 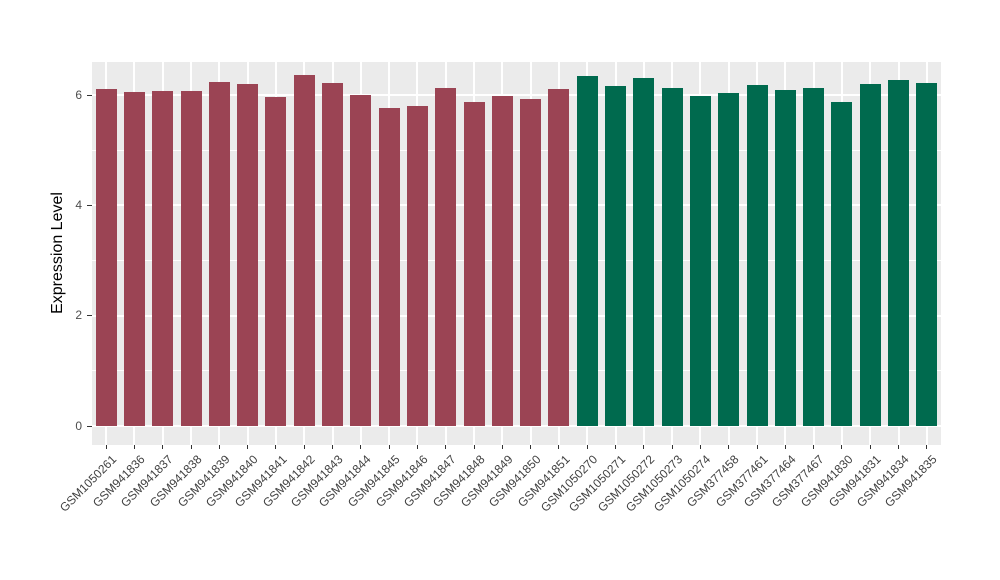 What do you see at coordinates (78, 204) in the screenshot?
I see `y-tick-label: 4` at bounding box center [78, 204].